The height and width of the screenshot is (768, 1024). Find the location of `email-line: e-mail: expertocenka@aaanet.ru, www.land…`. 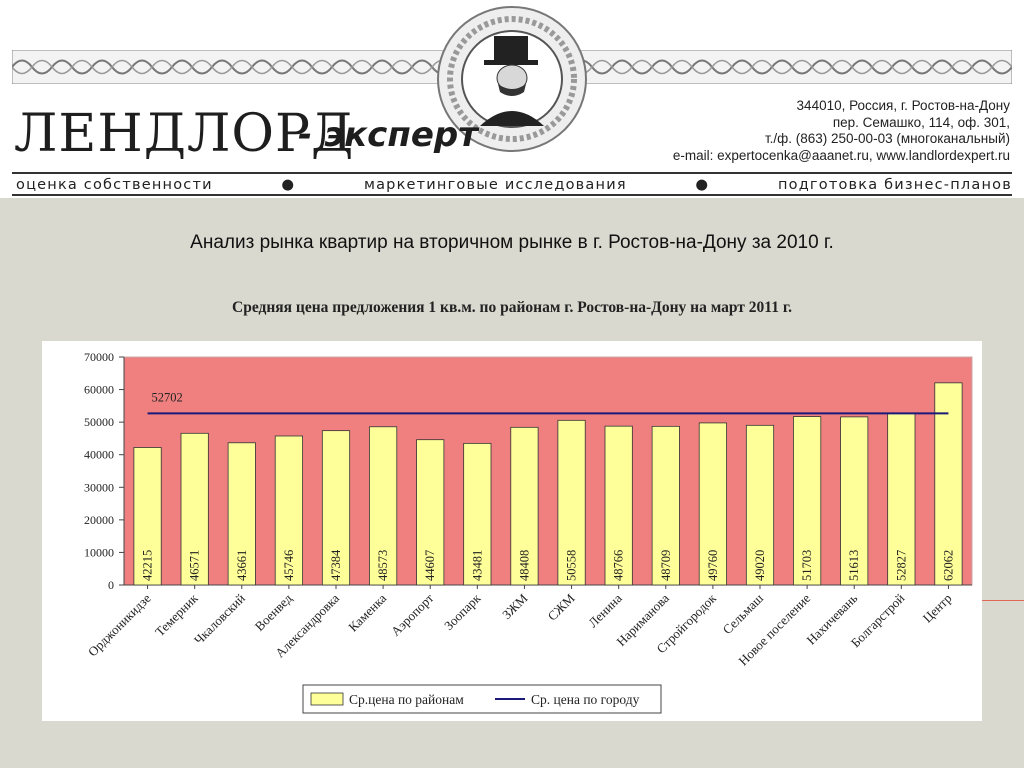

email-line: e-mail: expertocenka@aaanet.ru, www.land… is located at coordinates (841, 155).